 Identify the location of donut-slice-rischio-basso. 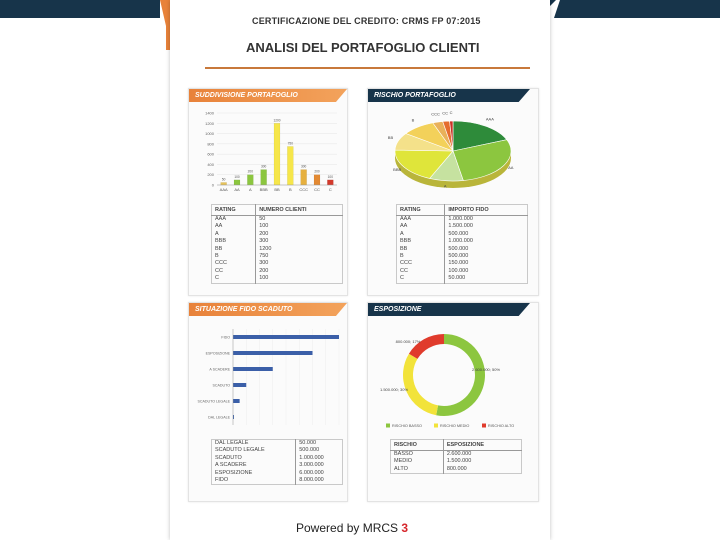
(460, 375).